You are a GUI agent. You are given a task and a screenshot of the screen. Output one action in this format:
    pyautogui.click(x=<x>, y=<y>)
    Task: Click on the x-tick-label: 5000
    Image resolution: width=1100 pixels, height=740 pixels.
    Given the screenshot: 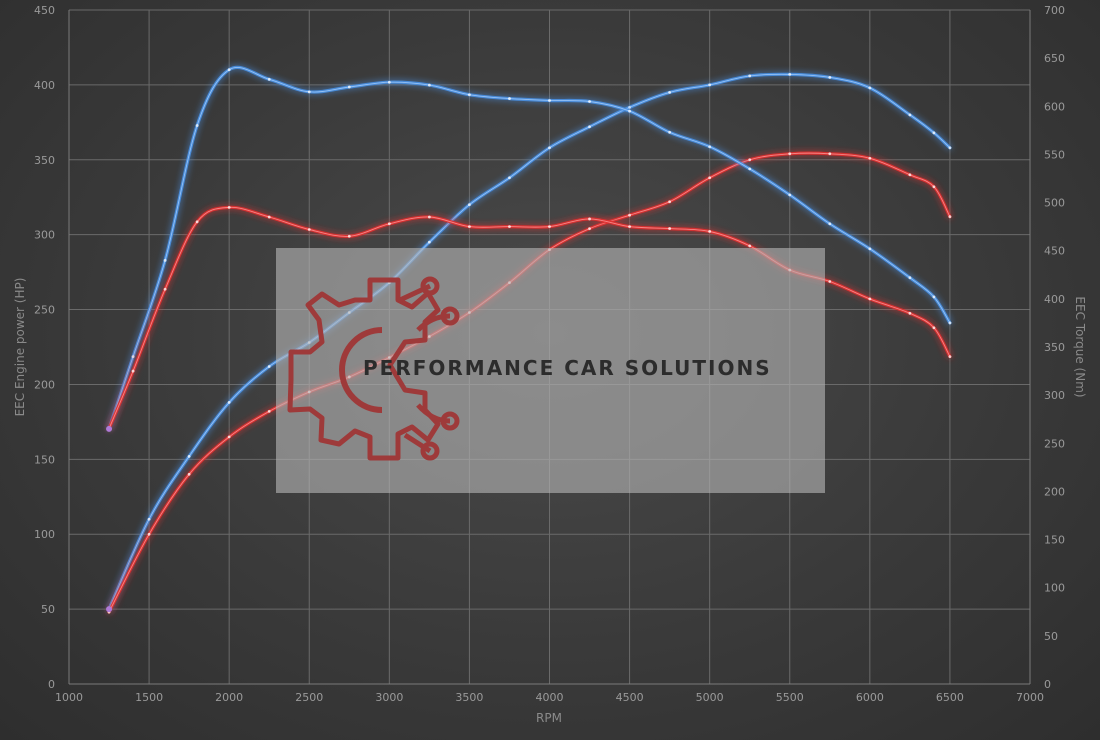 What is the action you would take?
    pyautogui.click(x=710, y=697)
    